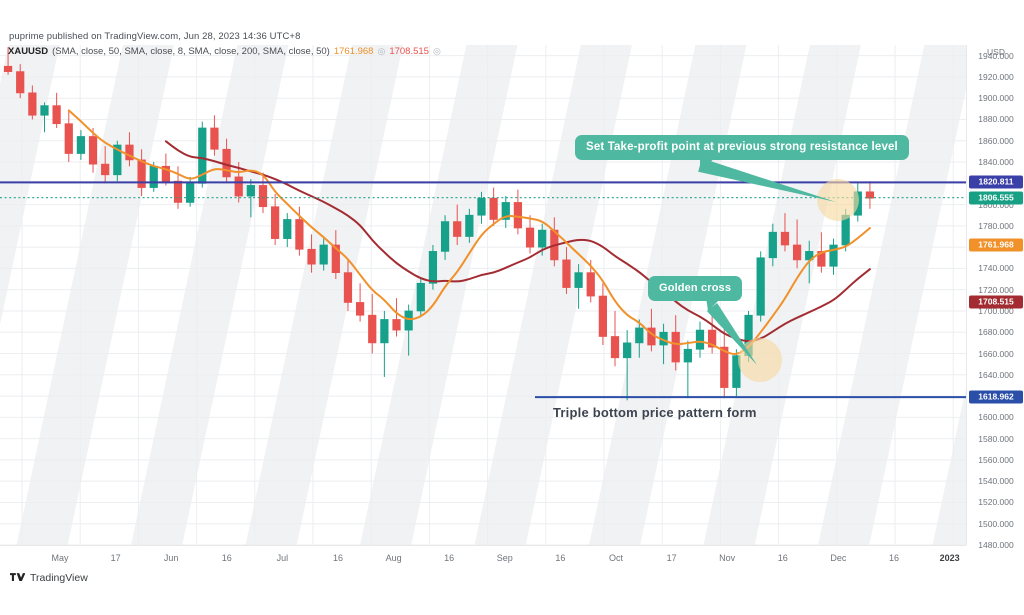 This screenshot has width=1024, height=615. I want to click on time-axis-tick: Dec, so click(838, 558).